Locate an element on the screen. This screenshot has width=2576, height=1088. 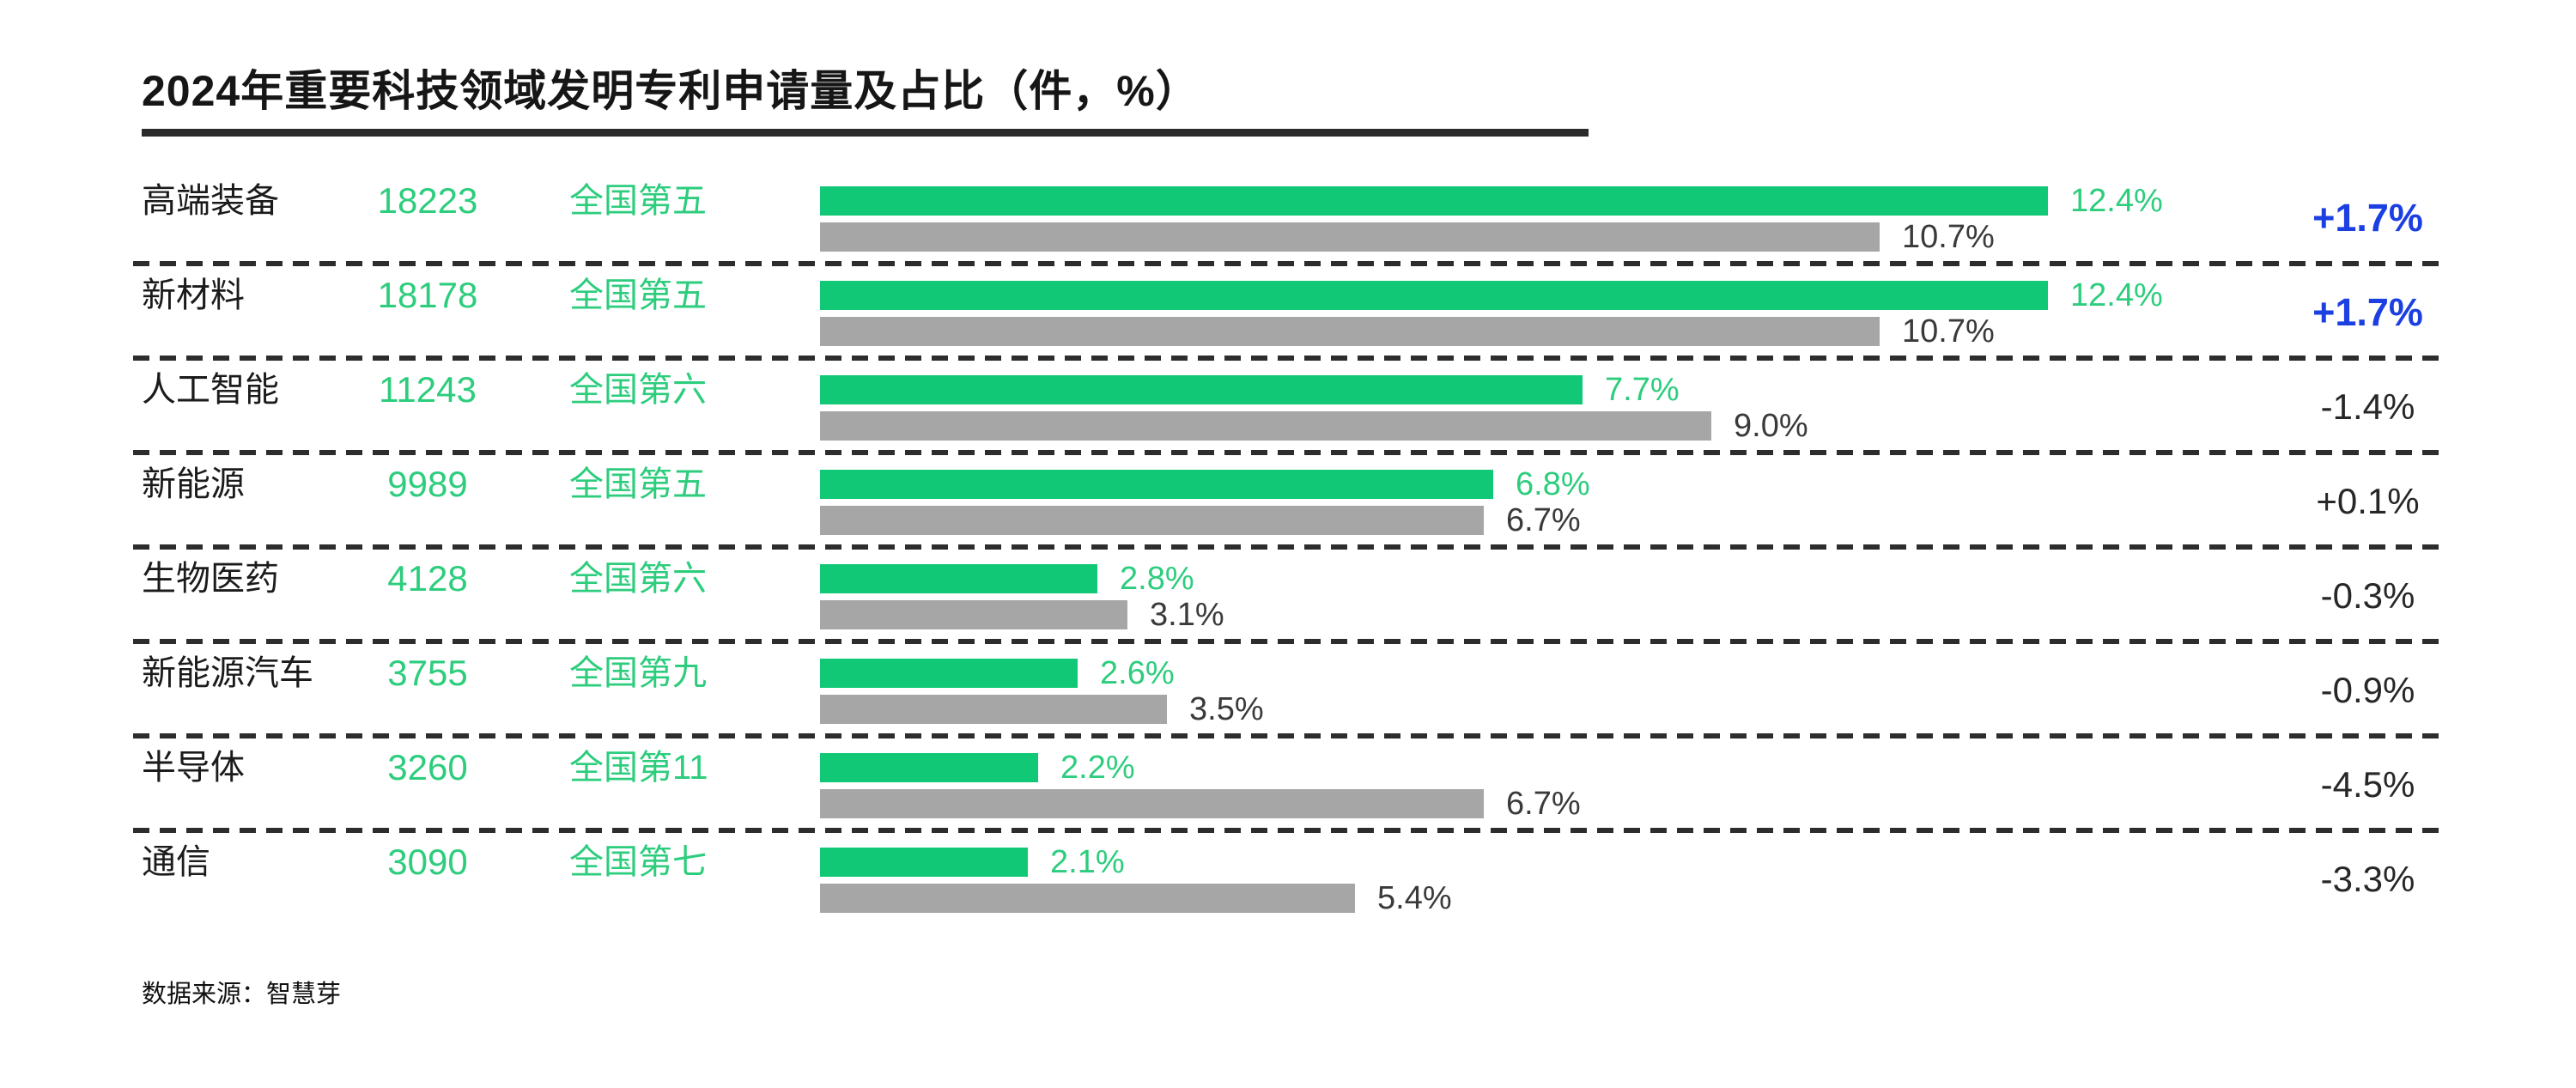
application-count: 11243 is located at coordinates (428, 389).